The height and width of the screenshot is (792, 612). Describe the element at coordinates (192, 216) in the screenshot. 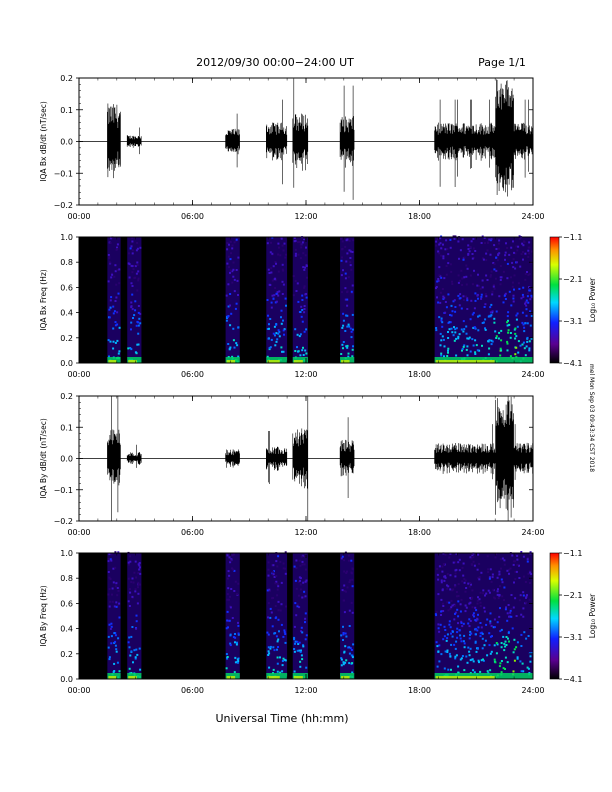

I see `x-tick-label: 06:00` at that location.